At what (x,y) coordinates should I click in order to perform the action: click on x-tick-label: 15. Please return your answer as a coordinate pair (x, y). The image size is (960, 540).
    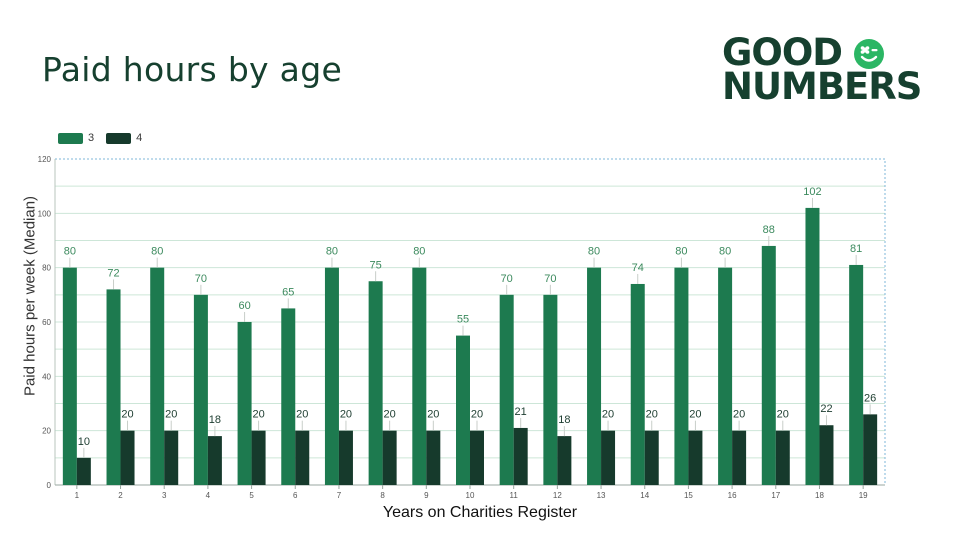
    Looking at the image, I should click on (688, 495).